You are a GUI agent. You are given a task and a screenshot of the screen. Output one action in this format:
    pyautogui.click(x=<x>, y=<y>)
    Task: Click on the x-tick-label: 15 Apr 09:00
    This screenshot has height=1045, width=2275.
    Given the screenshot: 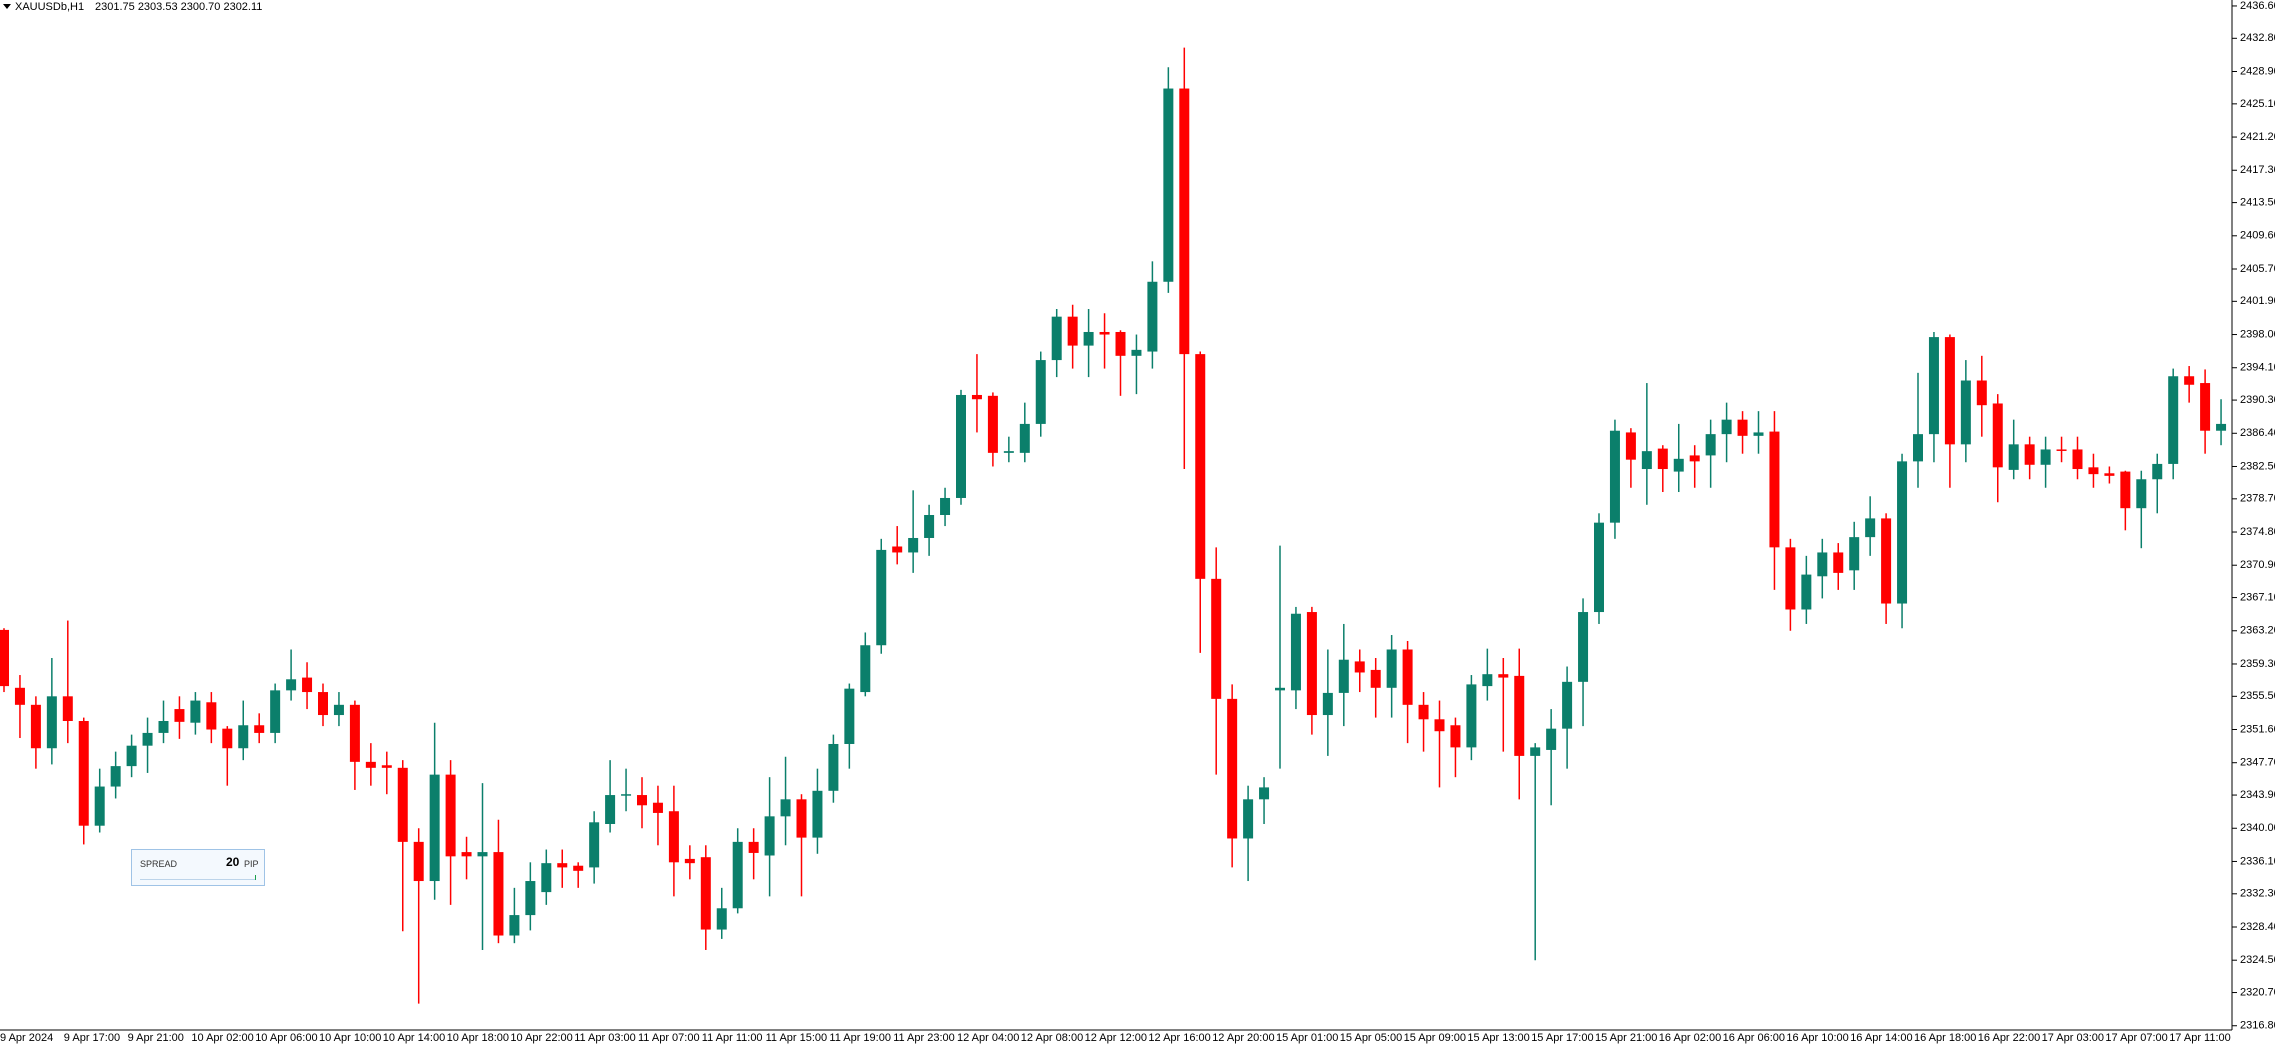 What is the action you would take?
    pyautogui.click(x=1435, y=1038)
    